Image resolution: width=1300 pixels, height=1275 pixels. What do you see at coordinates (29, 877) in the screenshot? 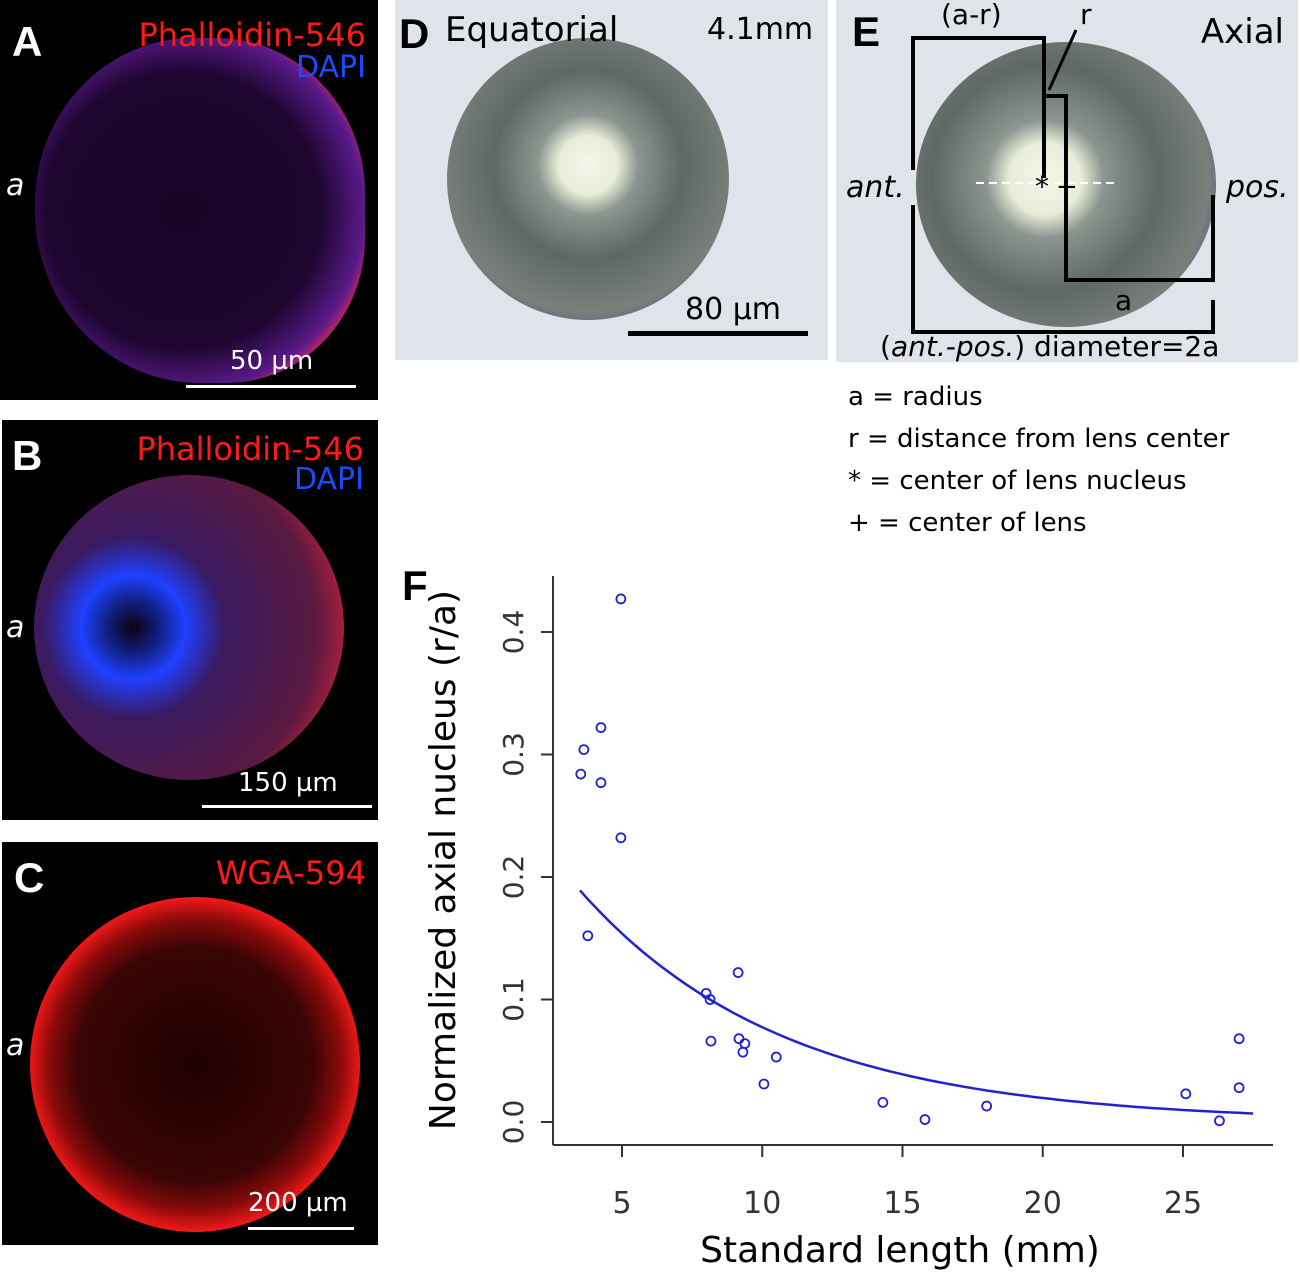
I see `panel-label: C` at bounding box center [29, 877].